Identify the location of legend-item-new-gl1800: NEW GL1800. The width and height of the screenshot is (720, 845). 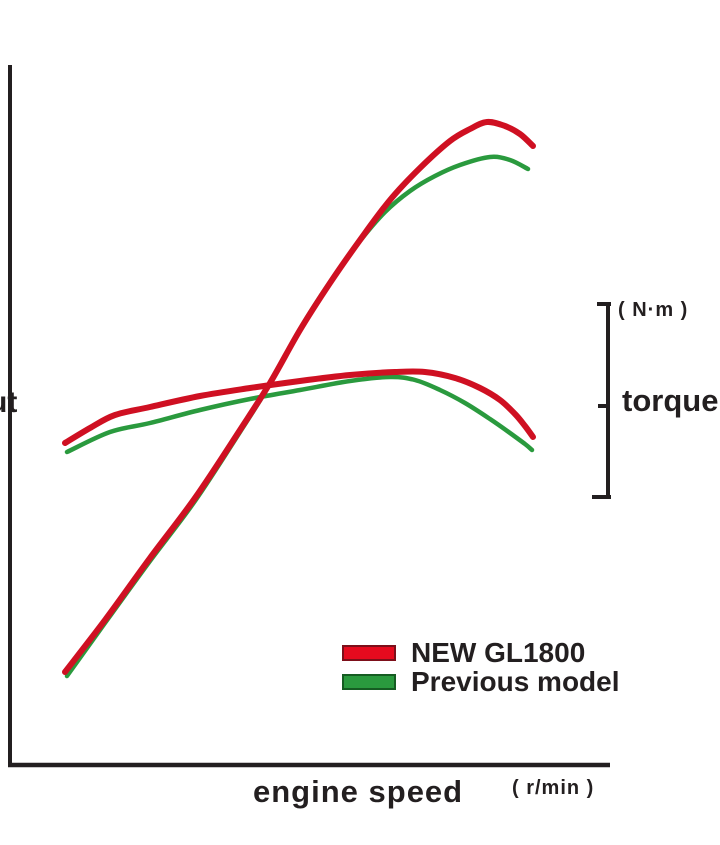
(481, 652).